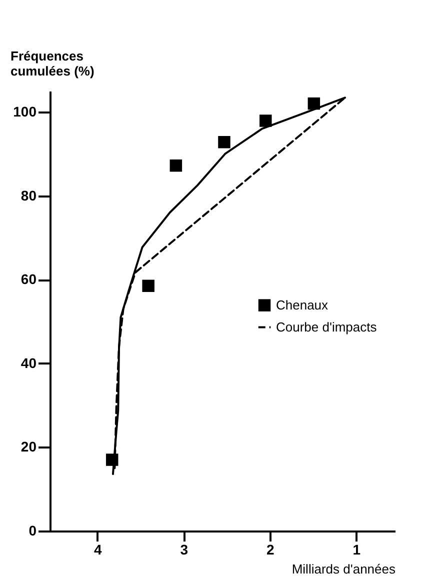  I want to click on x-axis-title: Milliards d'années, so click(344, 569).